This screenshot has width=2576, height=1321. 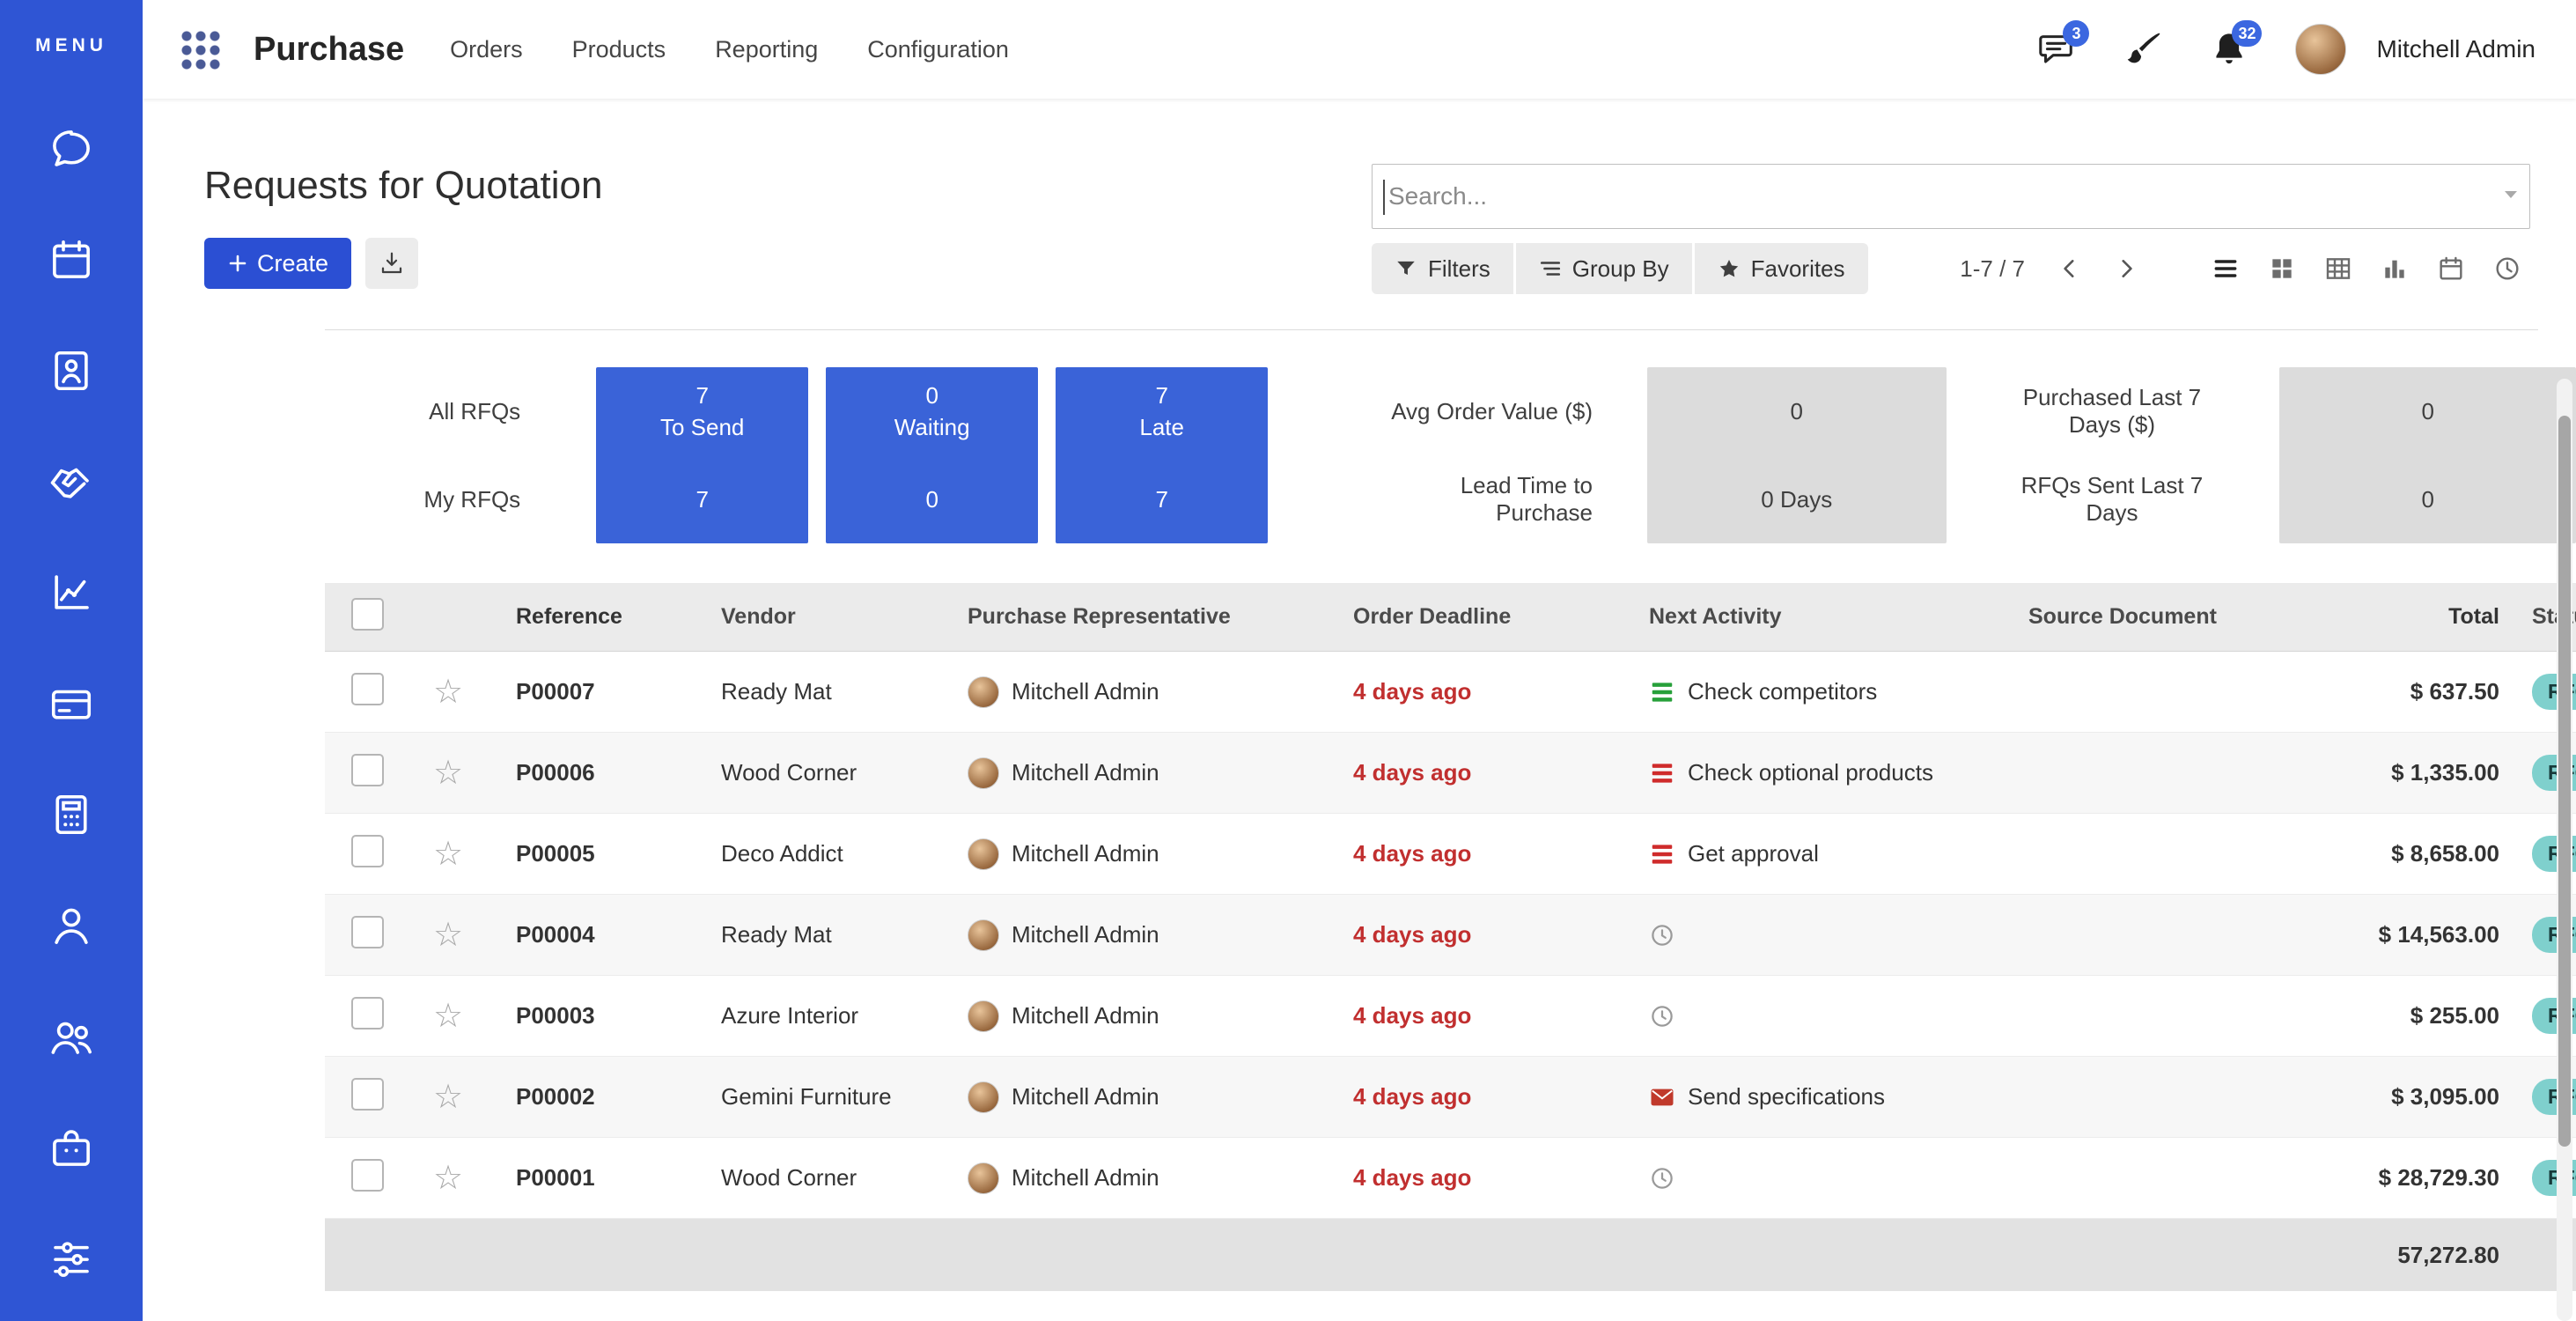 What do you see at coordinates (767, 49) in the screenshot?
I see `menu-reporting: Reporting` at bounding box center [767, 49].